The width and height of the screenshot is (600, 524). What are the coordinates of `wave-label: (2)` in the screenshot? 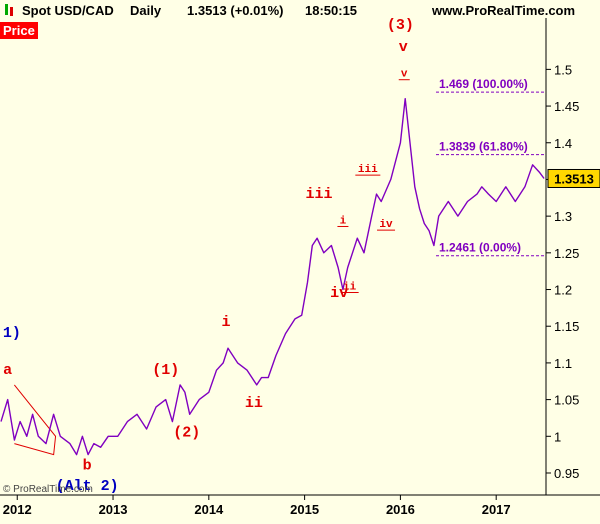 It's located at (186, 432).